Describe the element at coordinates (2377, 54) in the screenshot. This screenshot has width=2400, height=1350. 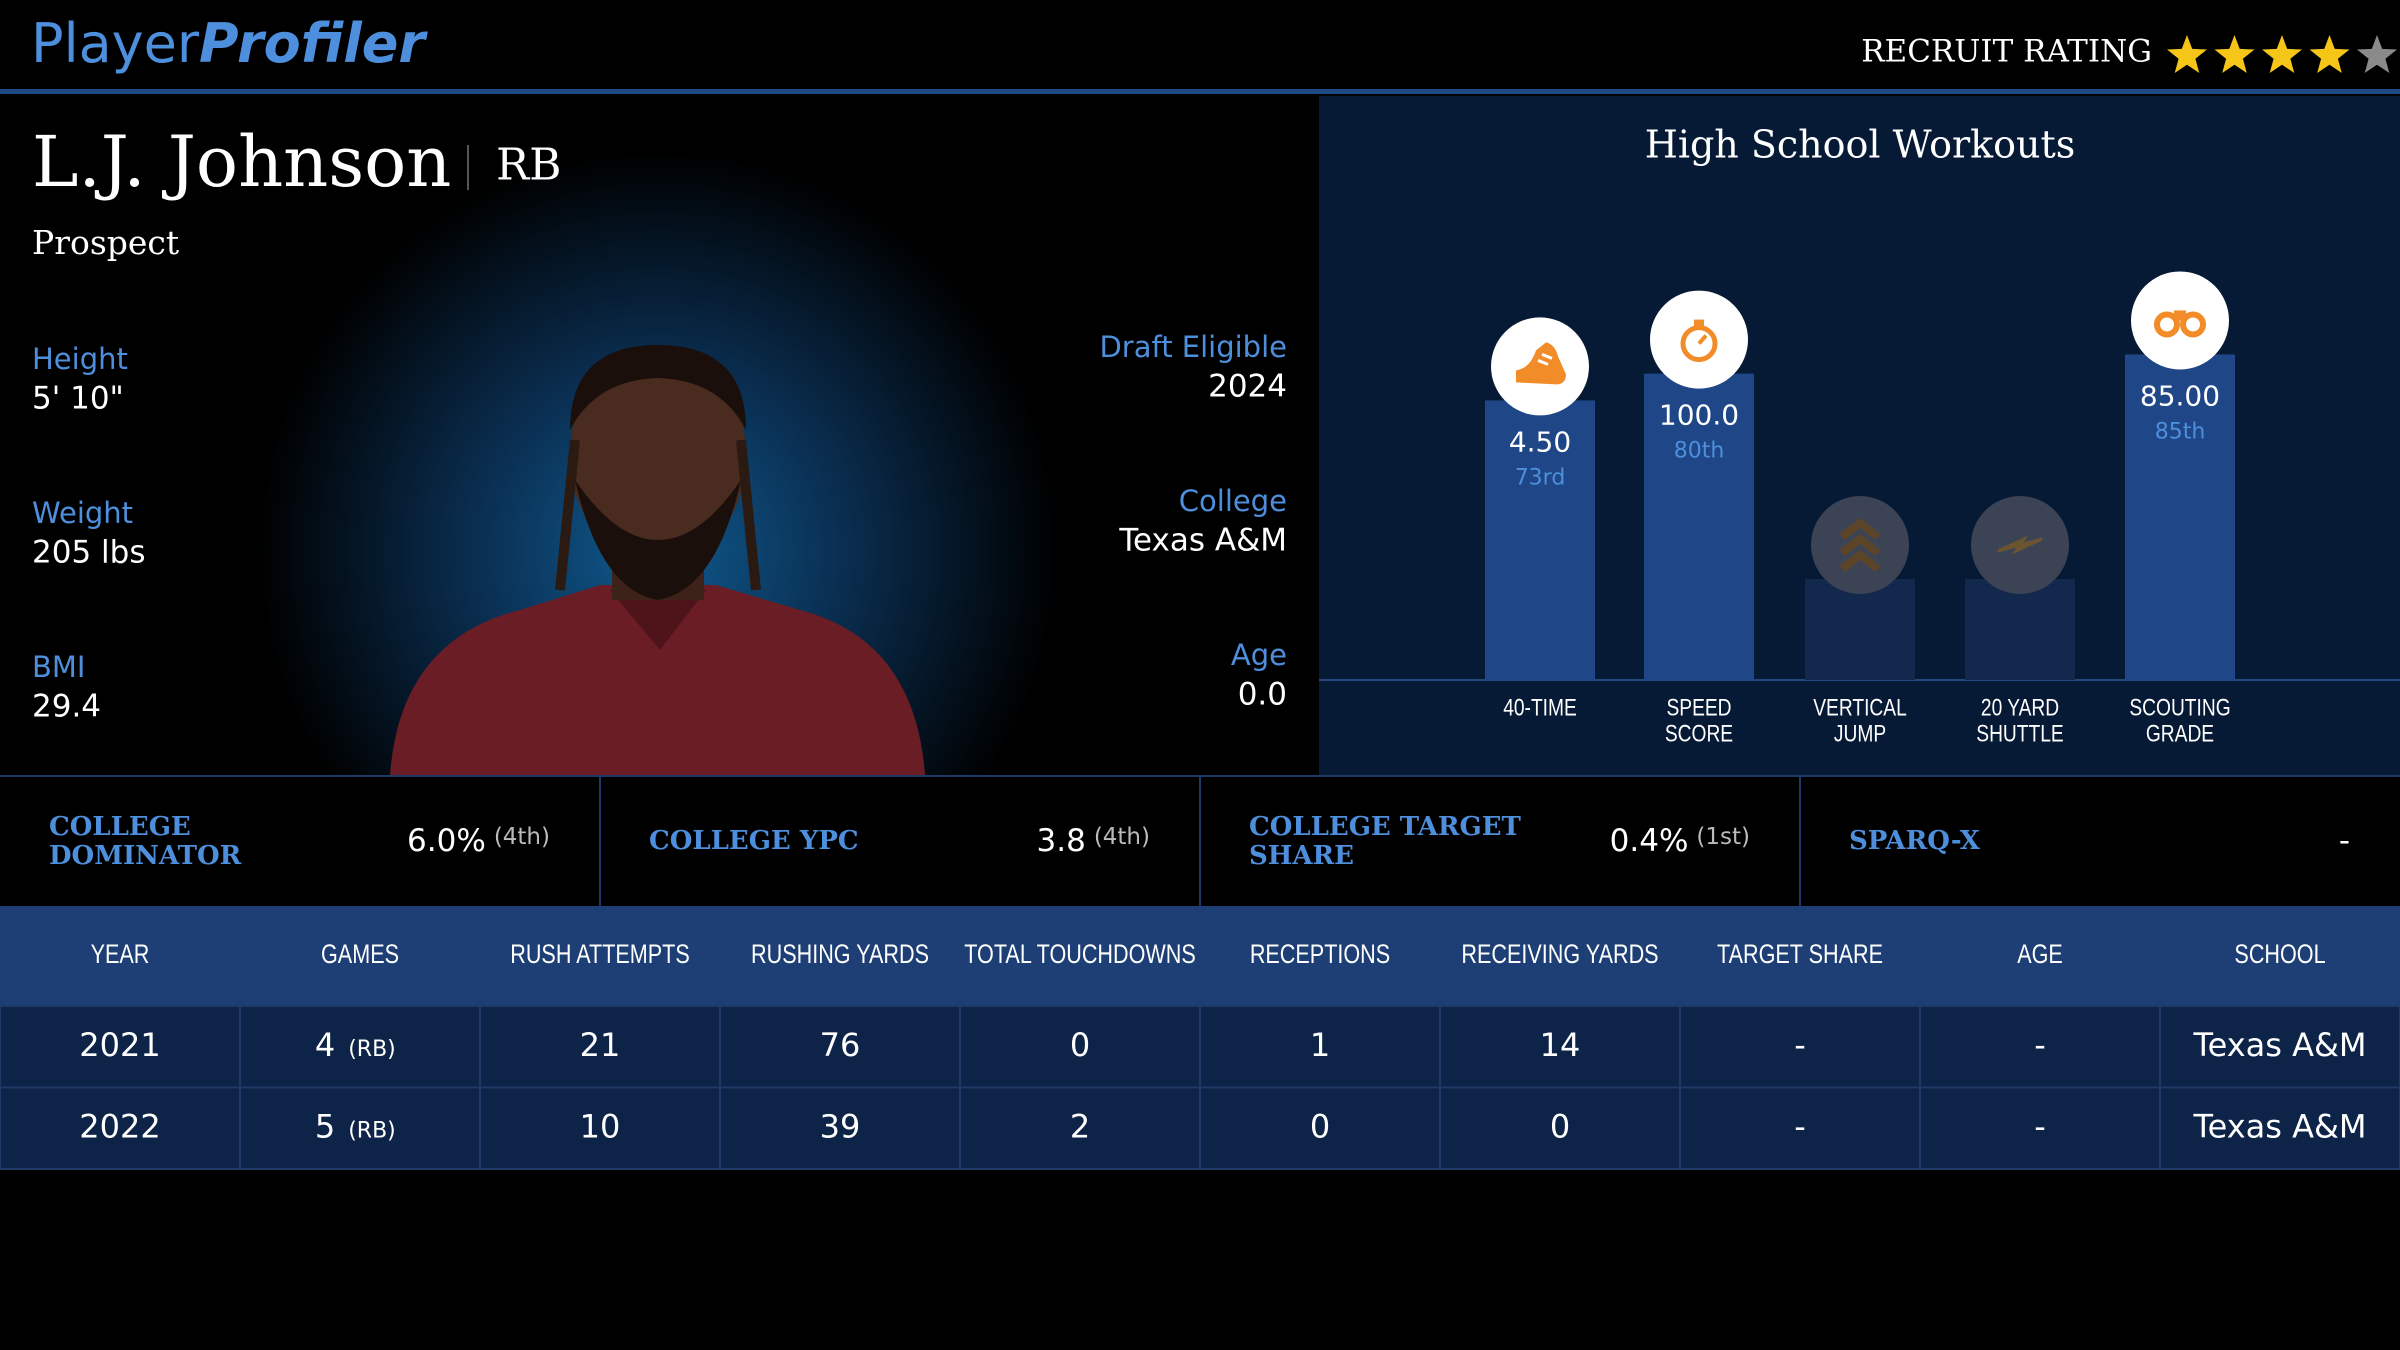
I see `star-empty` at that location.